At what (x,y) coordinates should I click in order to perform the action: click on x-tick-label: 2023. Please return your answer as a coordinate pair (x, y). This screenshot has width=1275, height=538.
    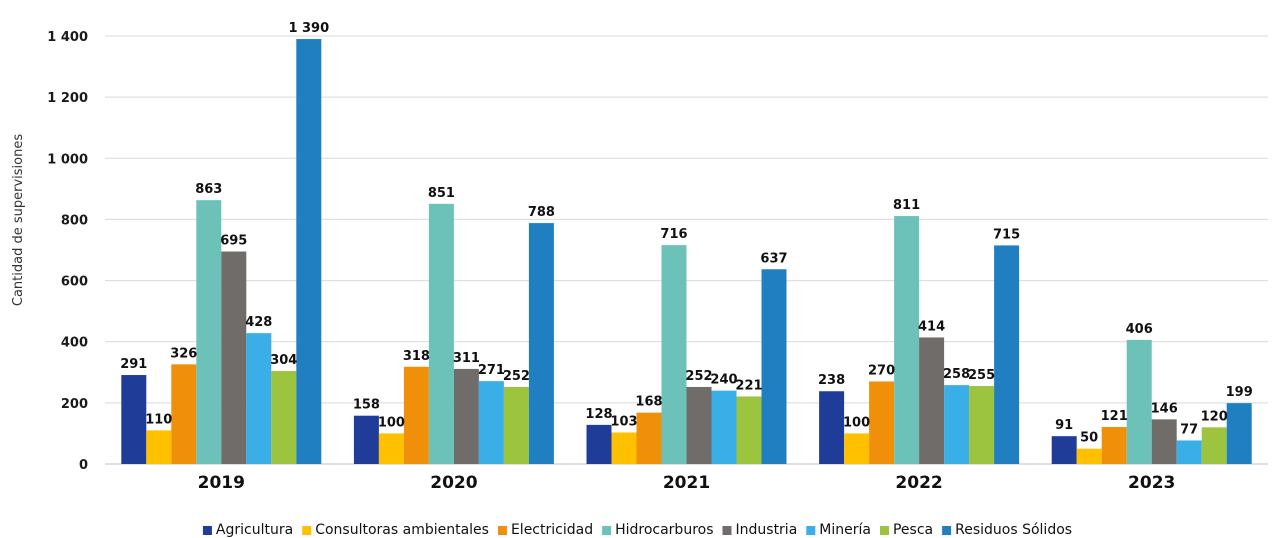
    Looking at the image, I should click on (1151, 483).